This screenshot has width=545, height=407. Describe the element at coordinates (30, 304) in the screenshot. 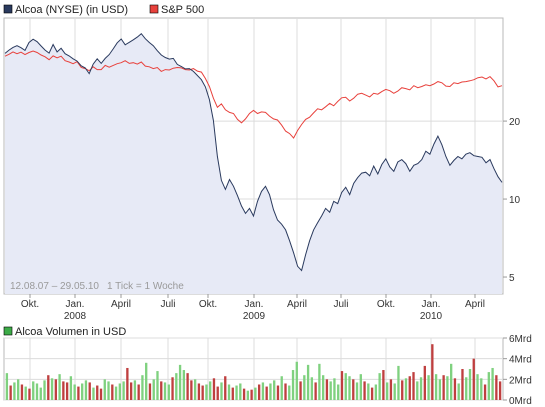

I see `x-tick-label-0: Okt.` at that location.